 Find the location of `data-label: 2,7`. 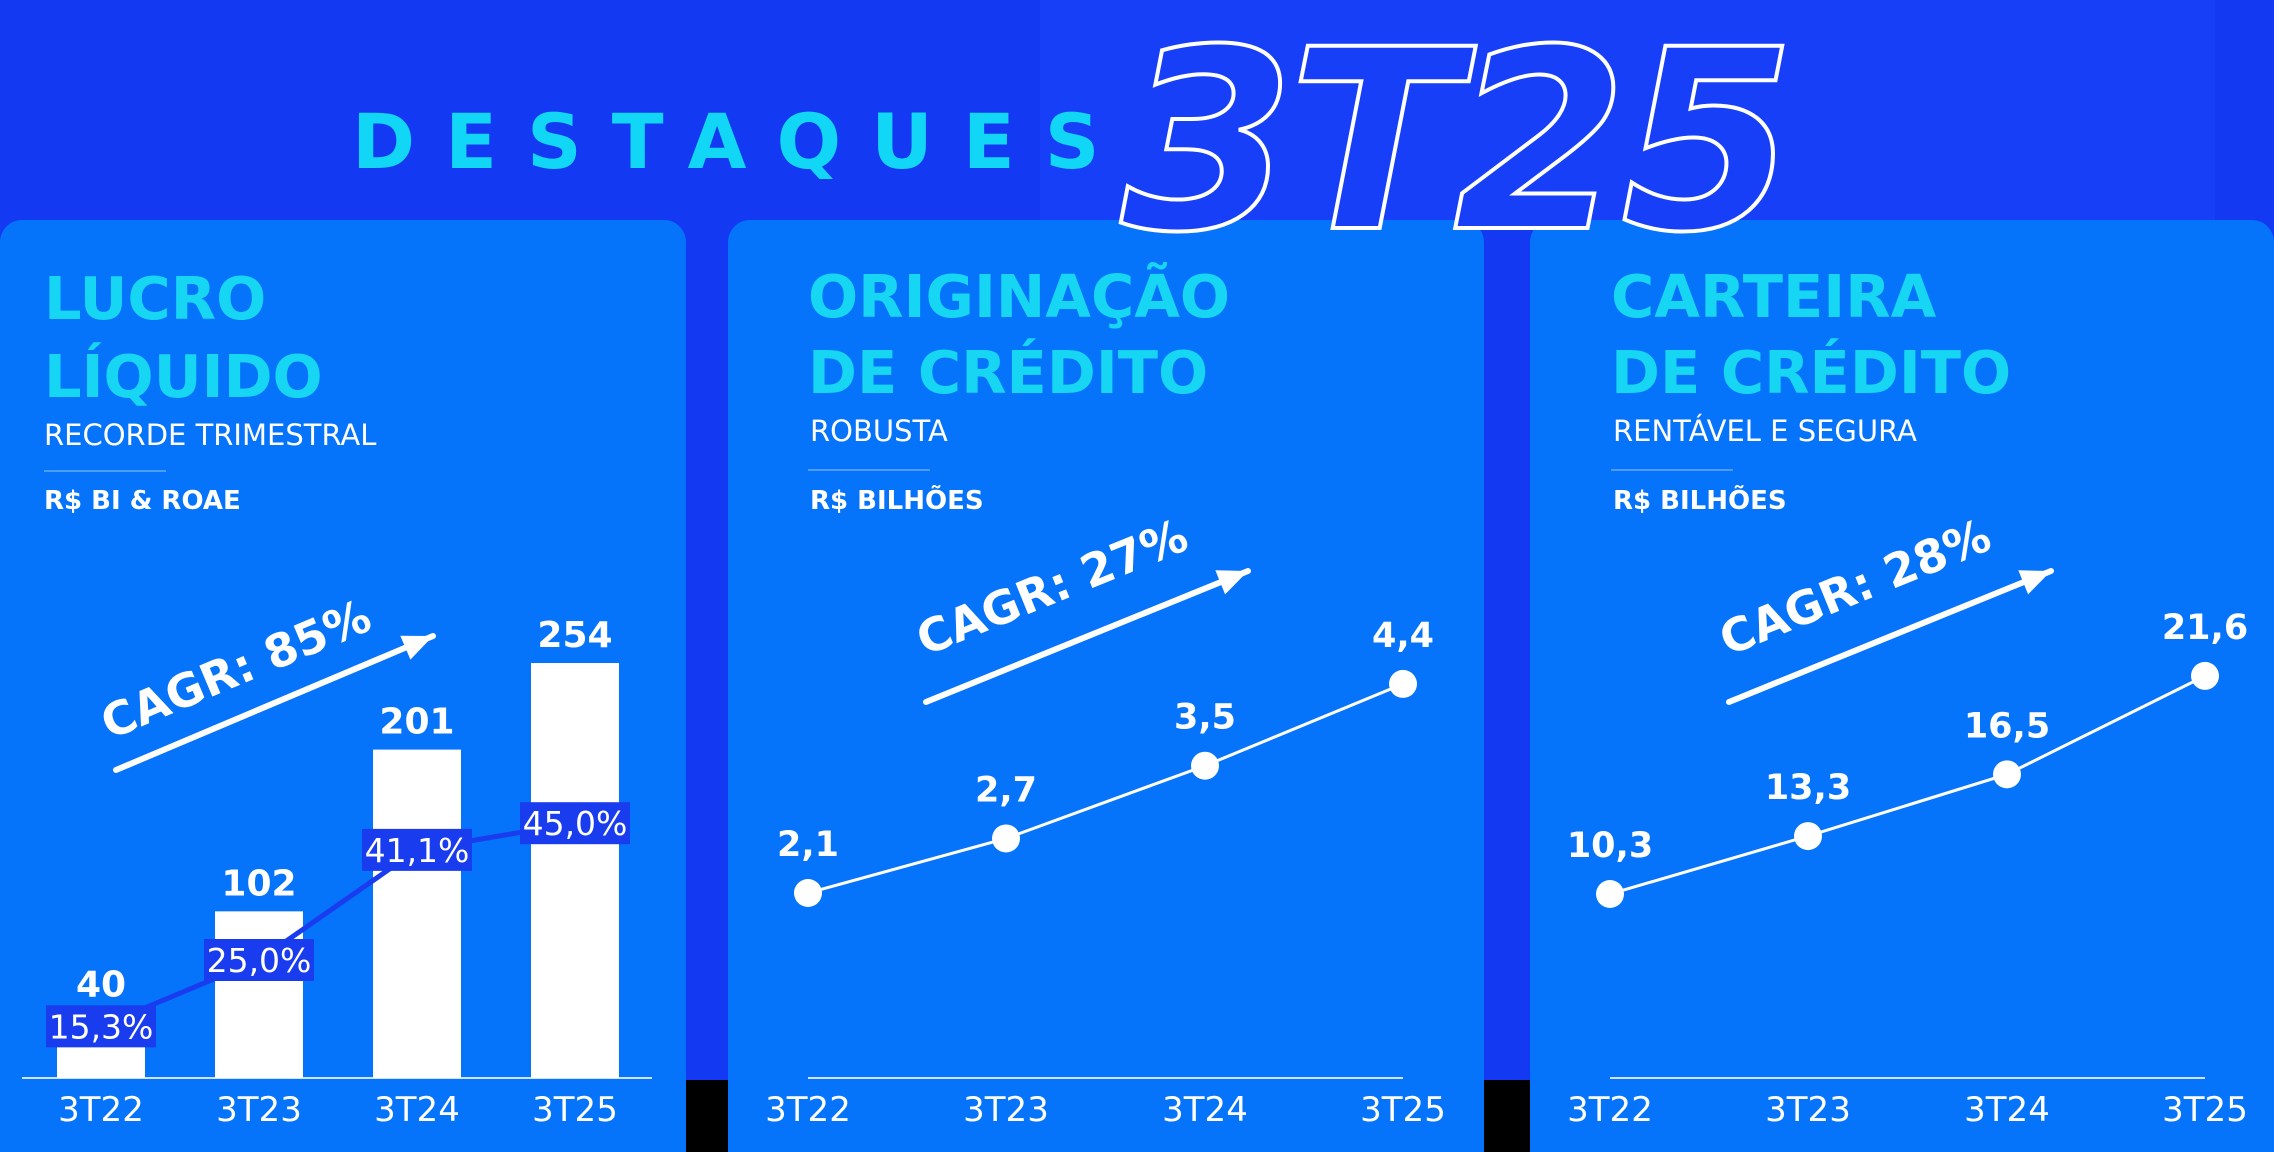

data-label: 2,7 is located at coordinates (1006, 790).